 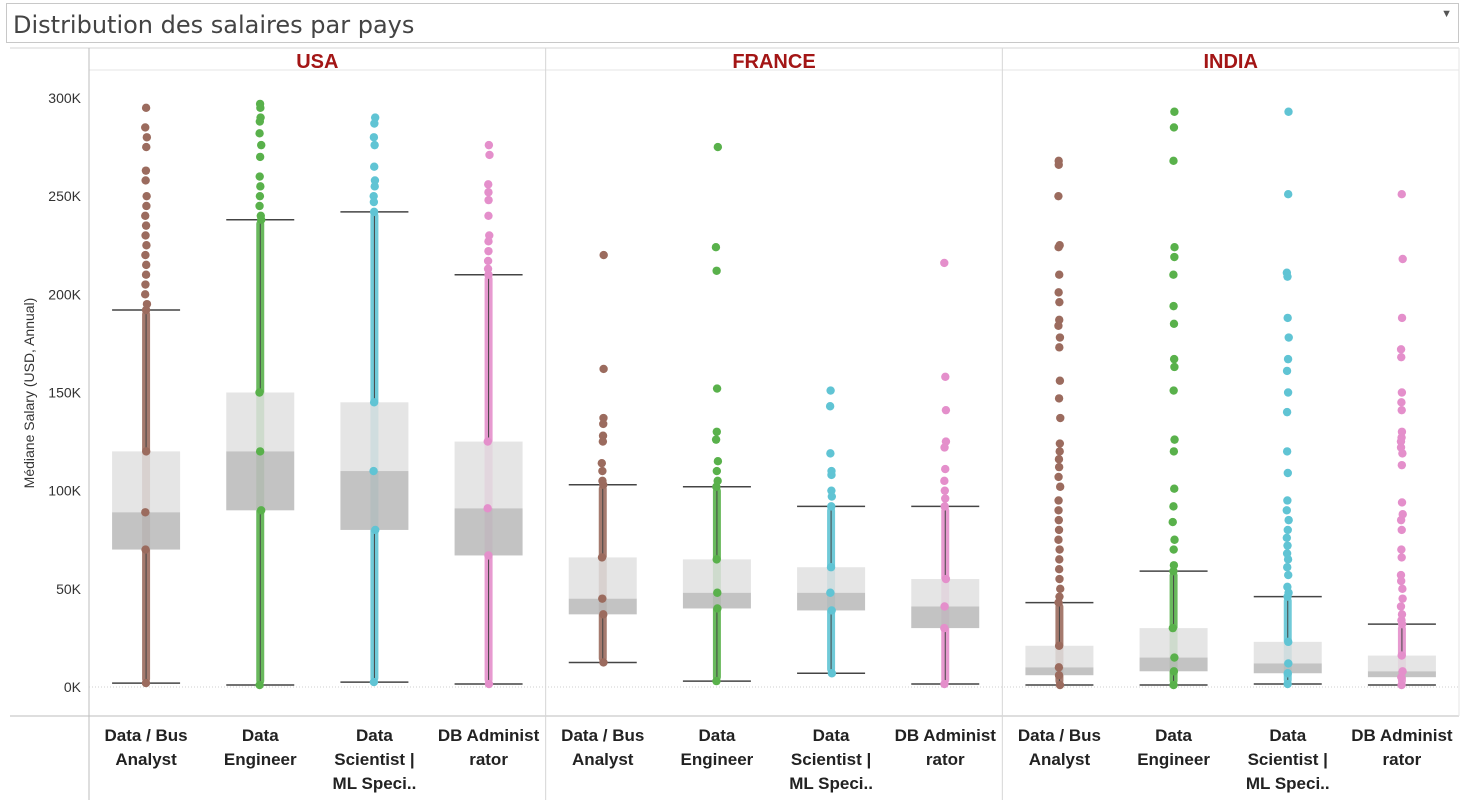 I want to click on x-category-label: Analyst, so click(x=1060, y=759).